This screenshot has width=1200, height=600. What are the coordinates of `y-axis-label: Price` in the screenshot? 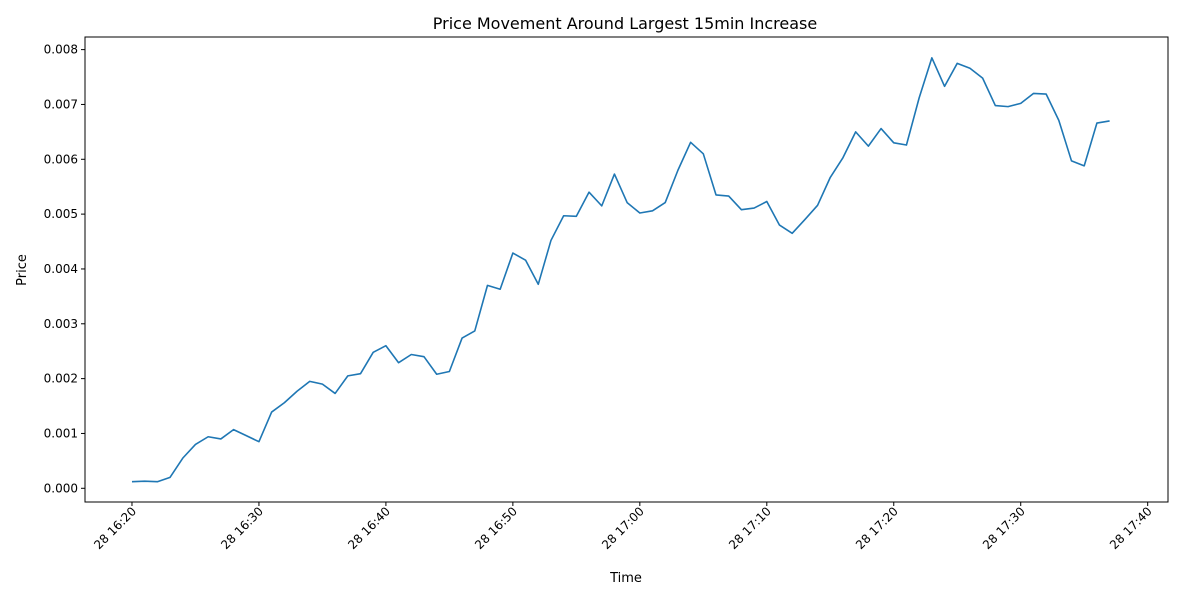 It's located at (22, 270).